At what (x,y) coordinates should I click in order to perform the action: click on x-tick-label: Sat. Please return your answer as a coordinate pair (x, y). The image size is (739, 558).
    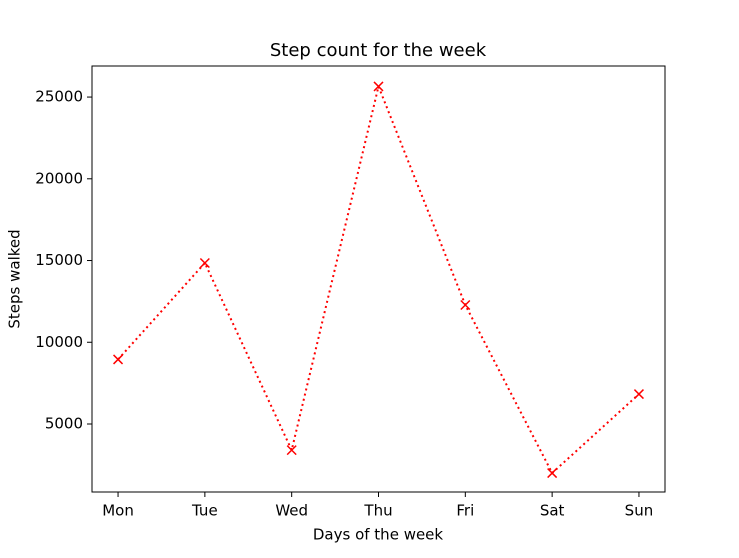
    Looking at the image, I should click on (552, 511).